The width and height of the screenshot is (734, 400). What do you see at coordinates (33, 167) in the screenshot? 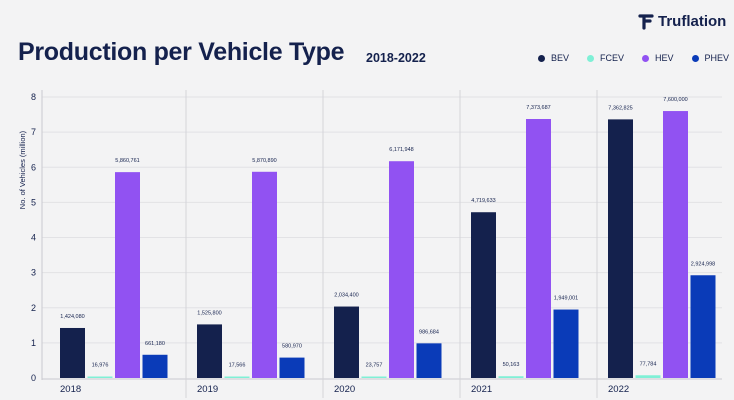
I see `y-tick-label: 6` at bounding box center [33, 167].